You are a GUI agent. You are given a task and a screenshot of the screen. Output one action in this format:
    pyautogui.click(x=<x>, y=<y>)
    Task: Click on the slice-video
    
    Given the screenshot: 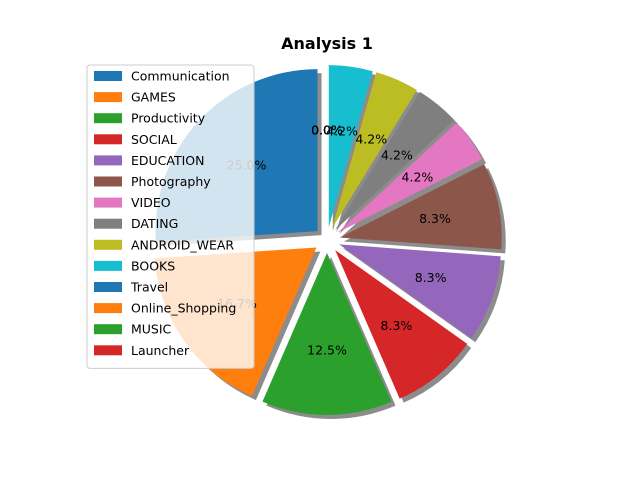 What is the action you would take?
    pyautogui.click(x=410, y=177)
    